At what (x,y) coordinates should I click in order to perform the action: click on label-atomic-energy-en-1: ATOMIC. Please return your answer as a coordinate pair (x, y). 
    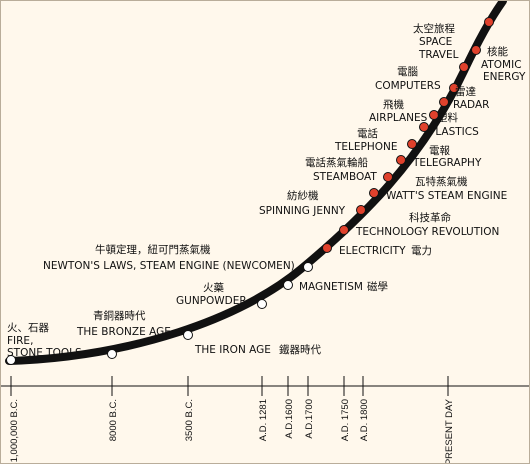
    Looking at the image, I should click on (501, 65).